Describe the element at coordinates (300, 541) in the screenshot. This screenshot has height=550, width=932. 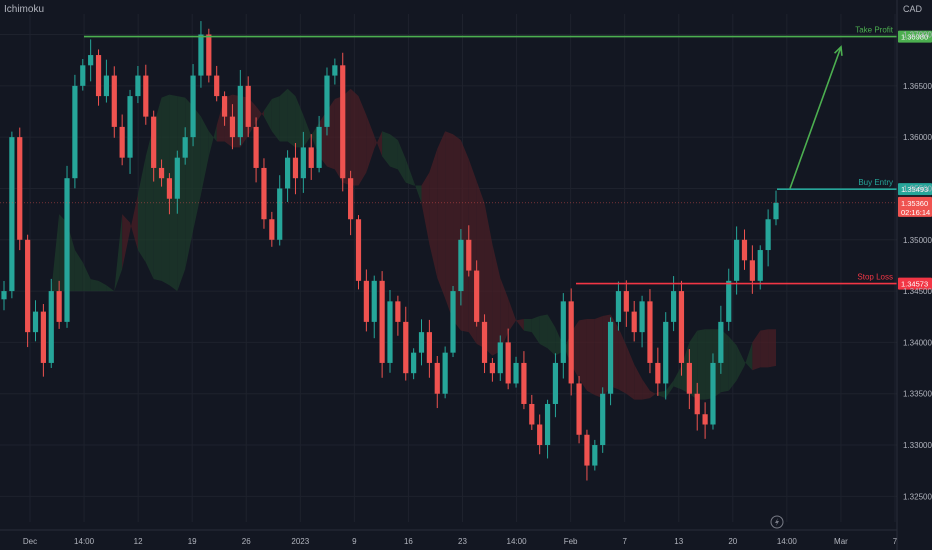
I see `x-tick-label: 2023` at that location.